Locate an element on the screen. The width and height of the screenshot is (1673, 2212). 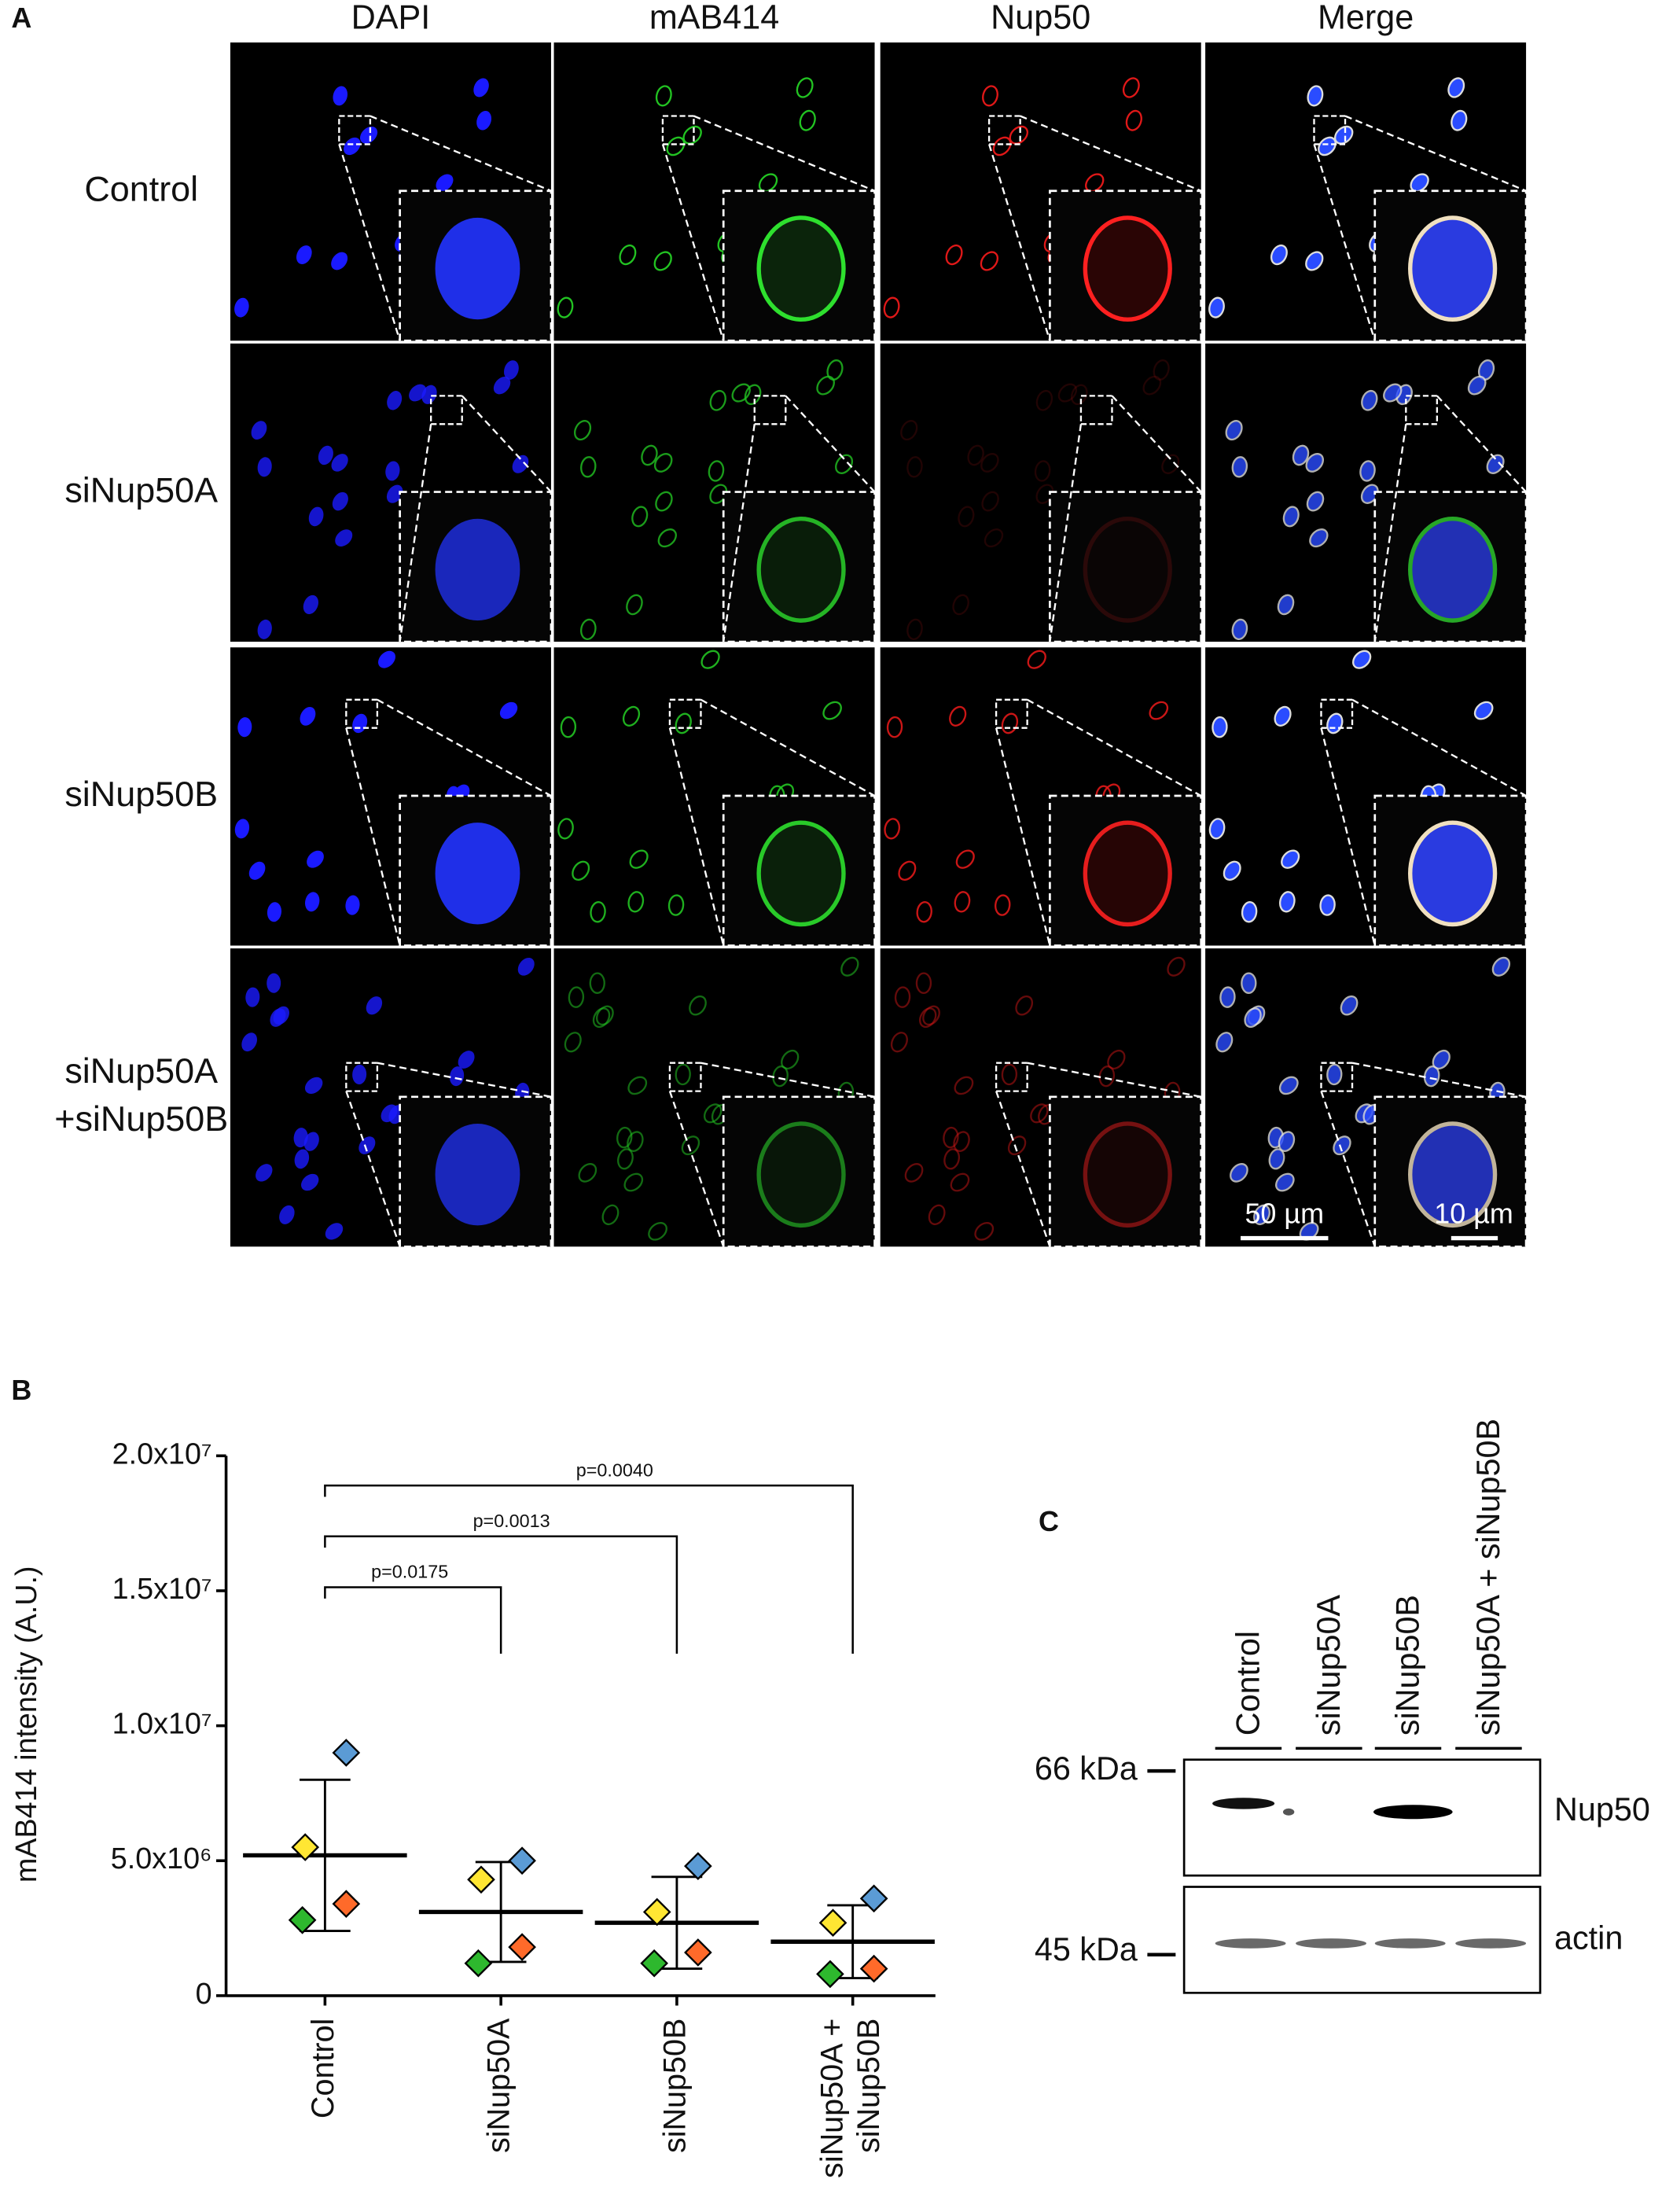
x-tick-label: siNup50A is located at coordinates (499, 2085).